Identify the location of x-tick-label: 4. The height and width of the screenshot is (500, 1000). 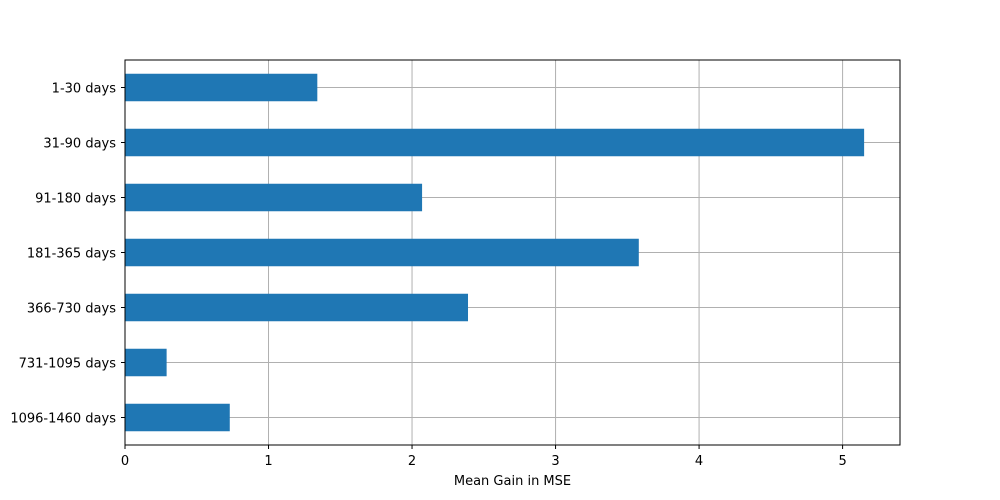
(699, 461).